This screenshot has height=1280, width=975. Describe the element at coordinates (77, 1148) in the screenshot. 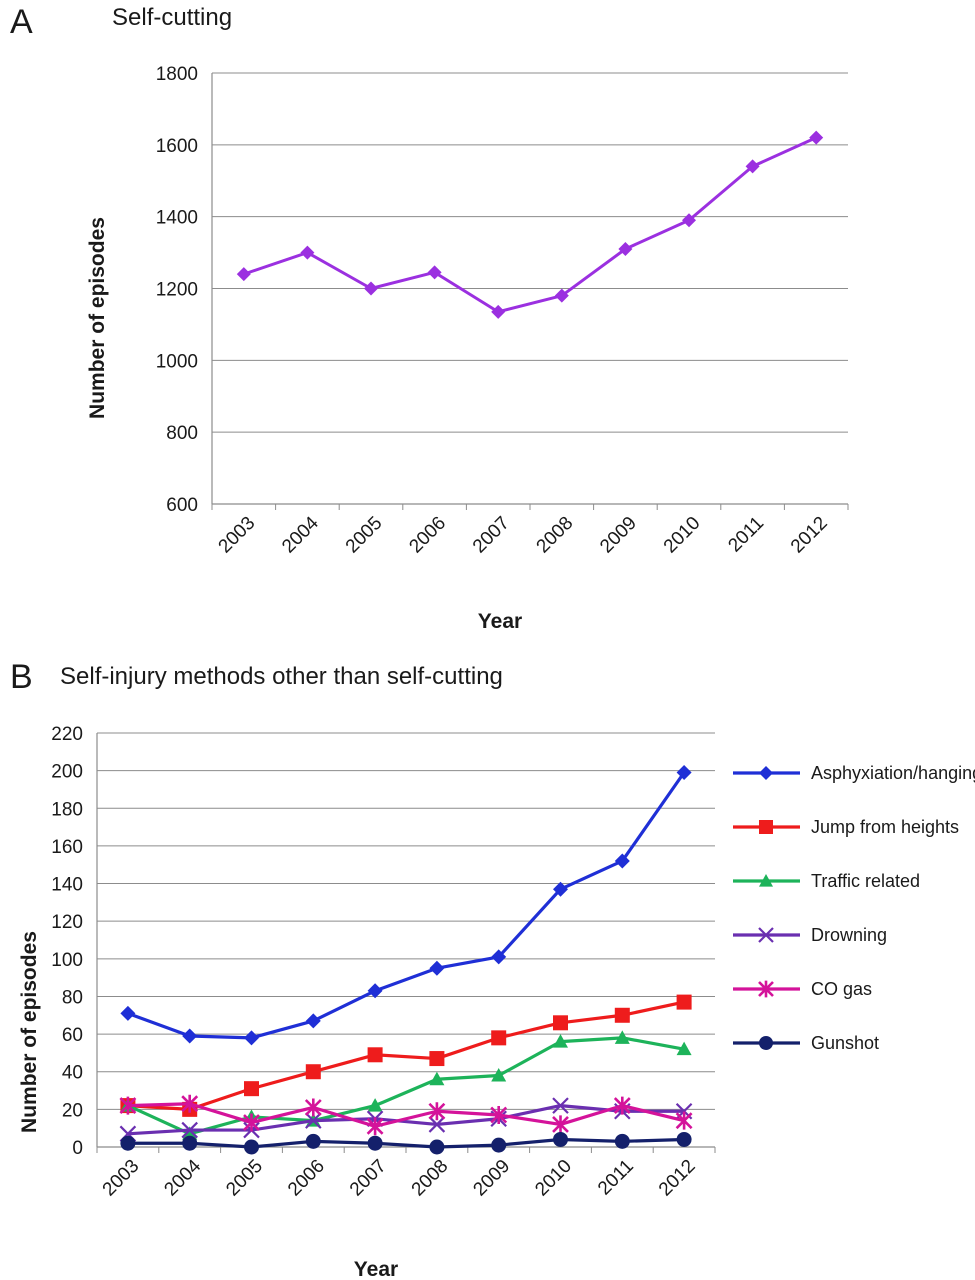

I see `y-tick-label: 0` at that location.